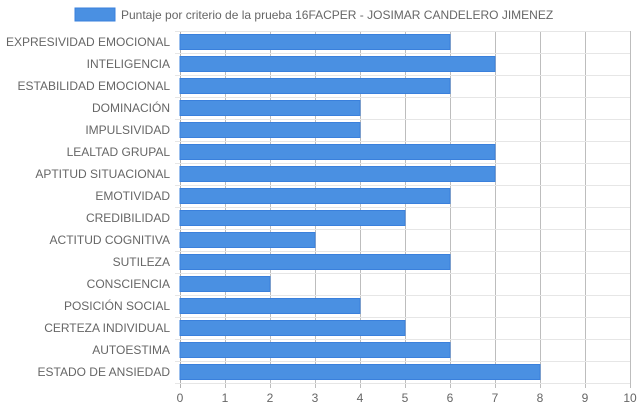 The image size is (639, 411). What do you see at coordinates (180, 398) in the screenshot?
I see `x-tick-label: 0` at bounding box center [180, 398].